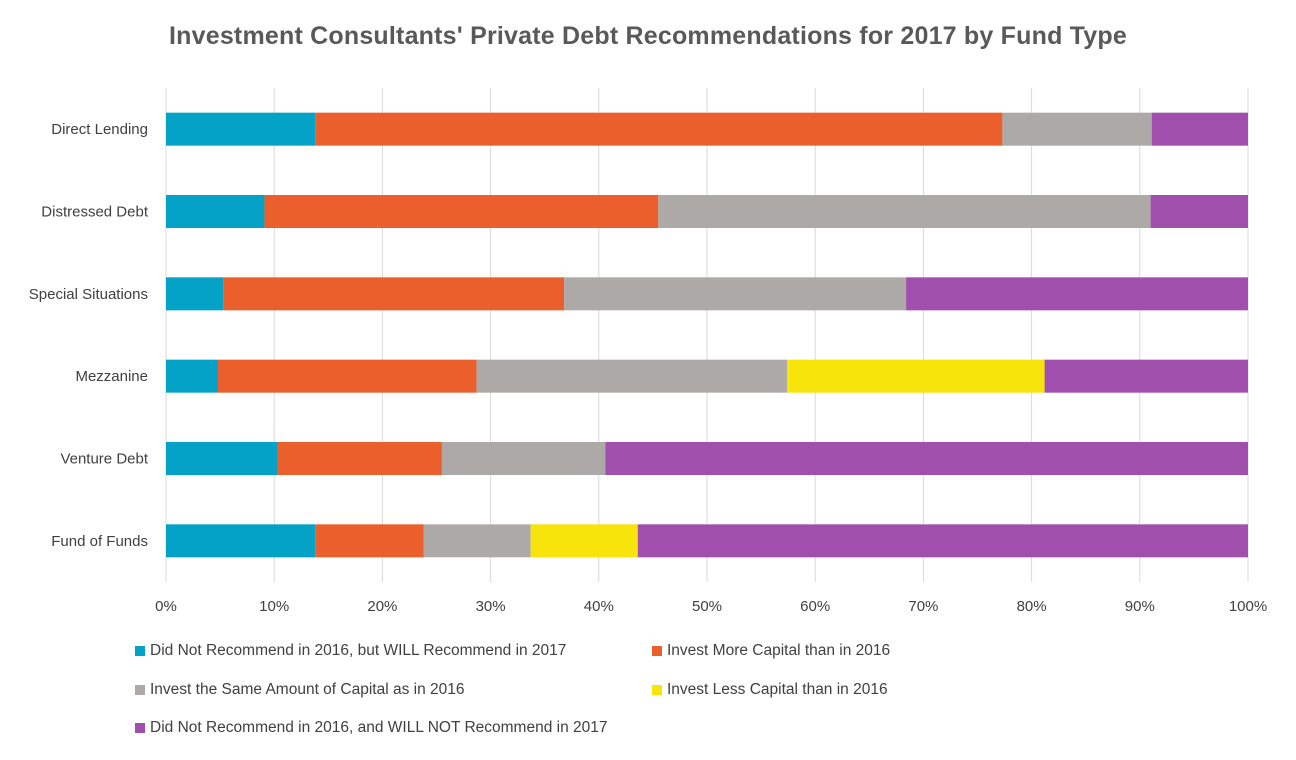 The width and height of the screenshot is (1296, 760). I want to click on x-tick-label: 0%, so click(166, 606).